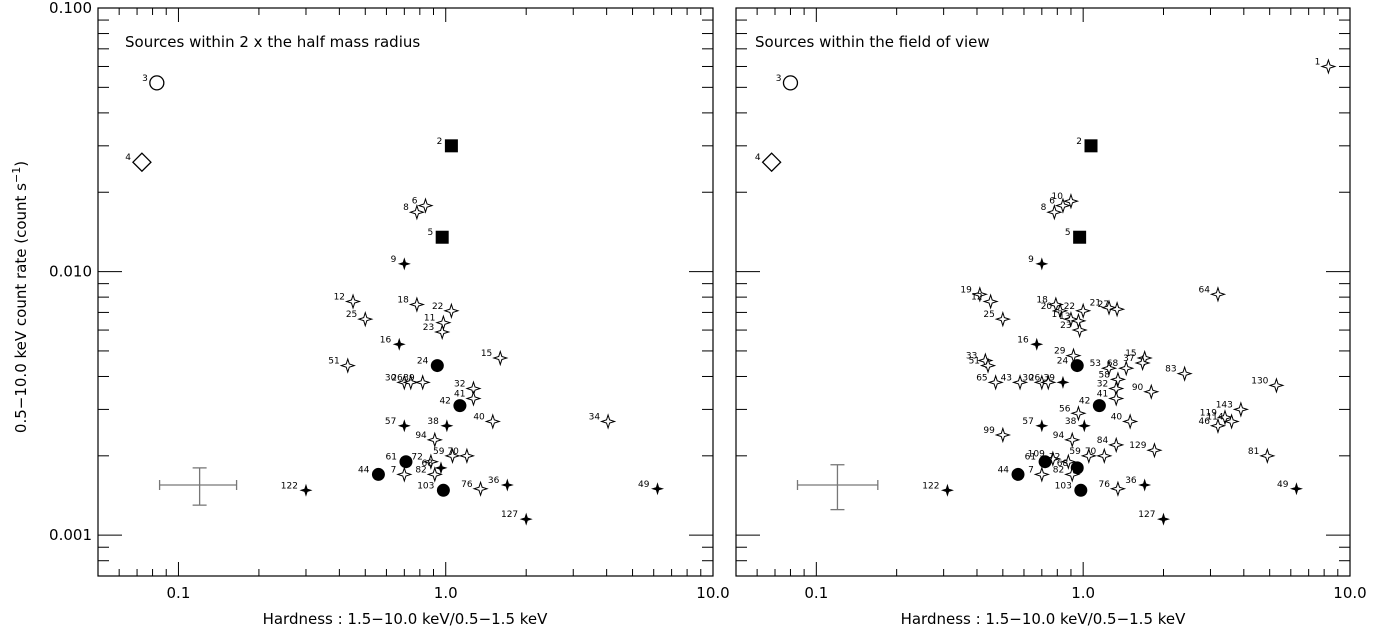 This screenshot has height=631, width=1390. Describe the element at coordinates (1064, 317) in the screenshot. I see `data-point-label: 13` at that location.